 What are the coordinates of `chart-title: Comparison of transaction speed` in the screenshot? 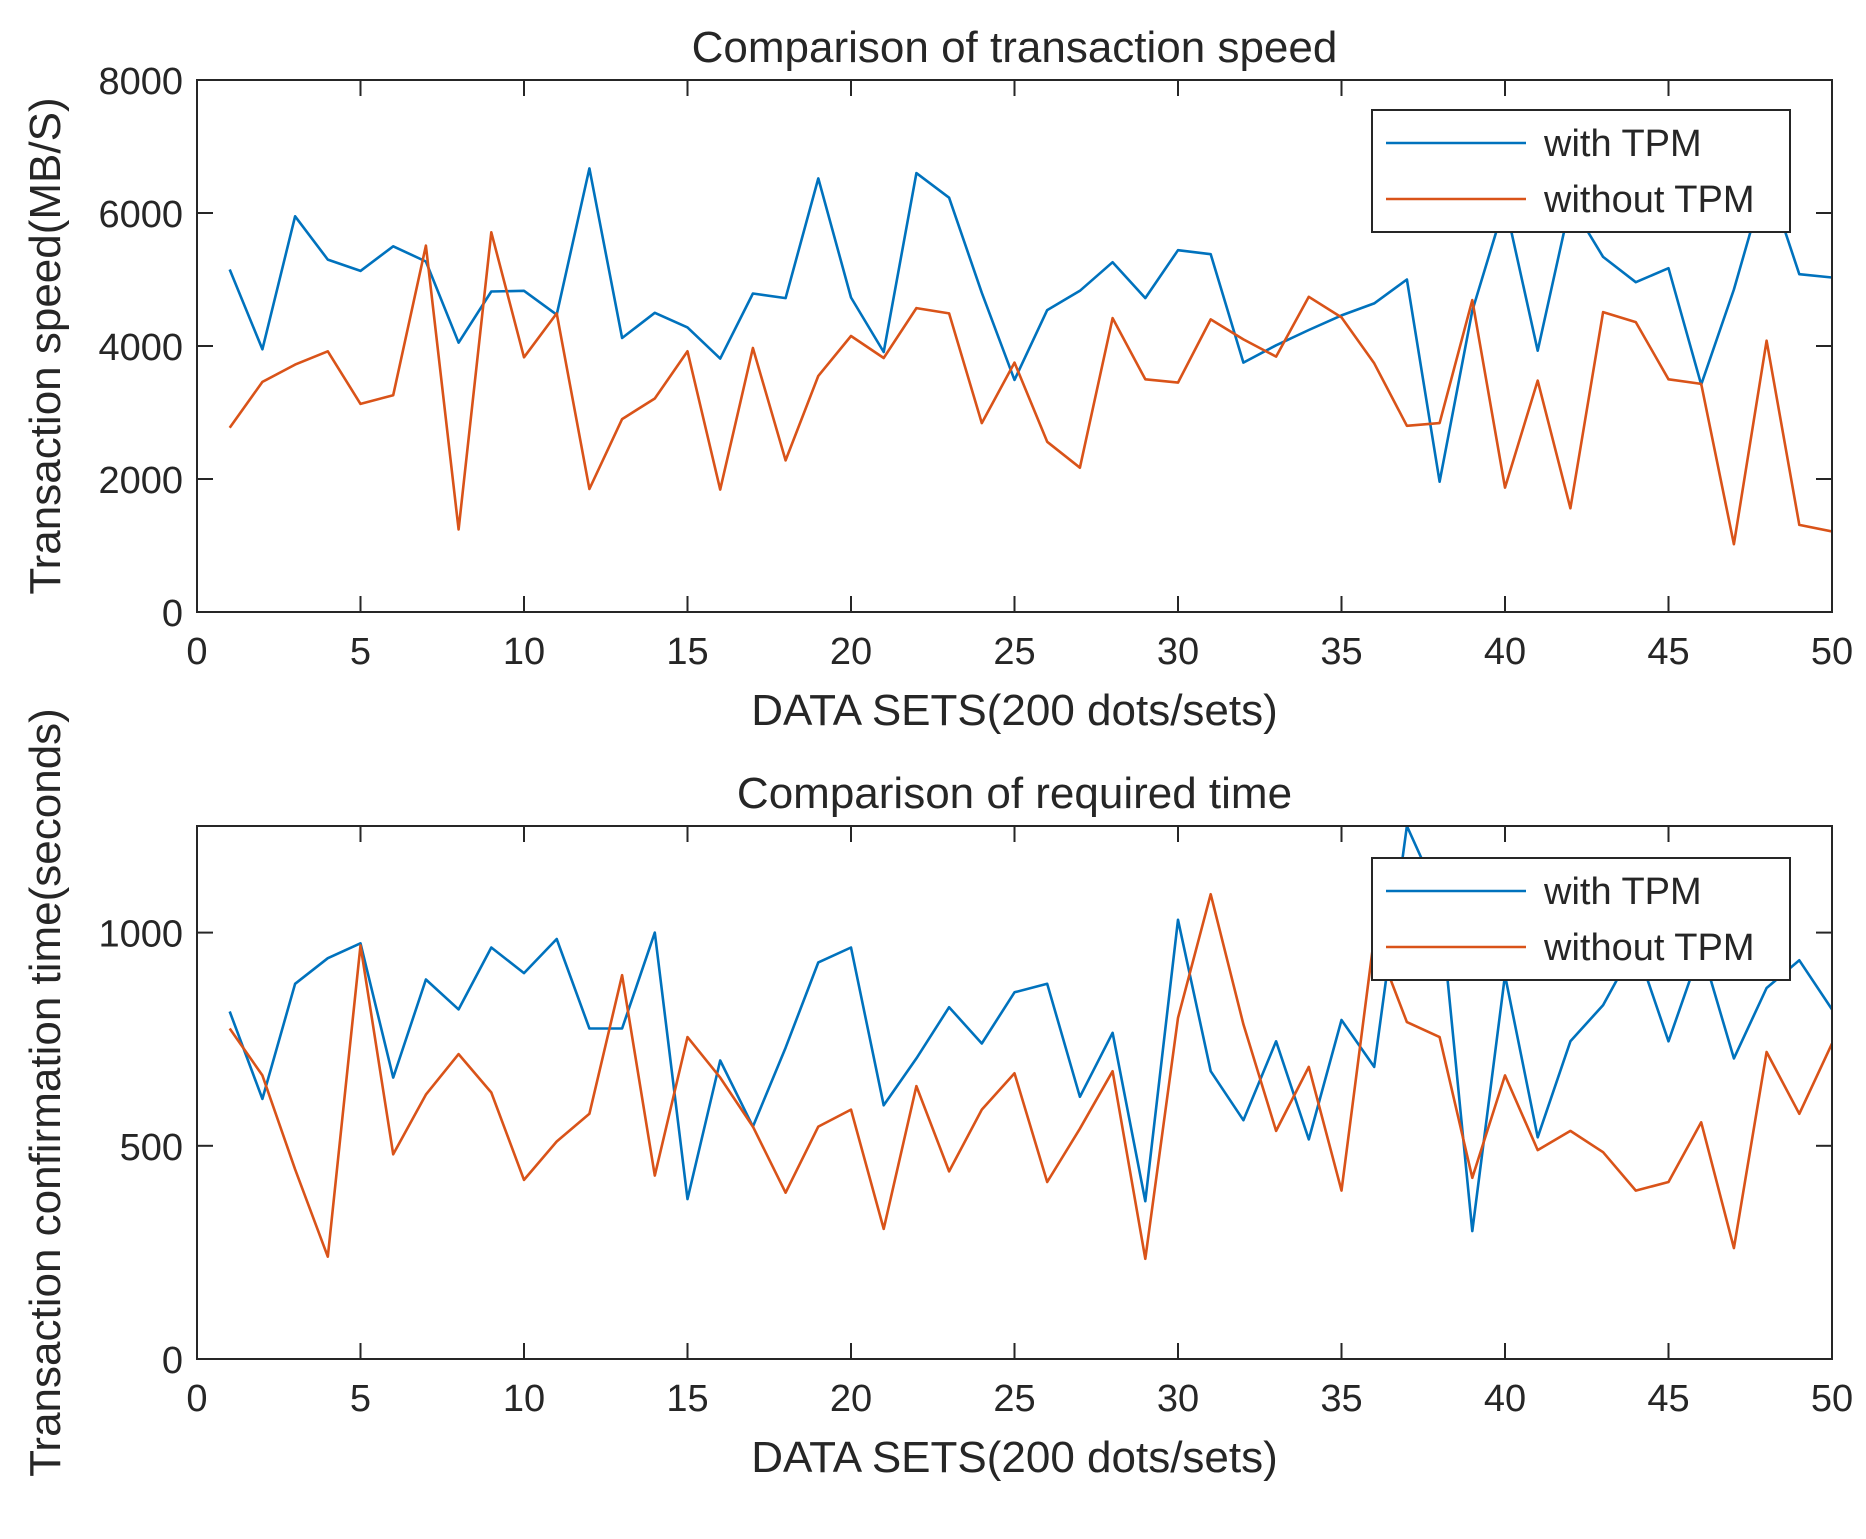 It's located at (1015, 47).